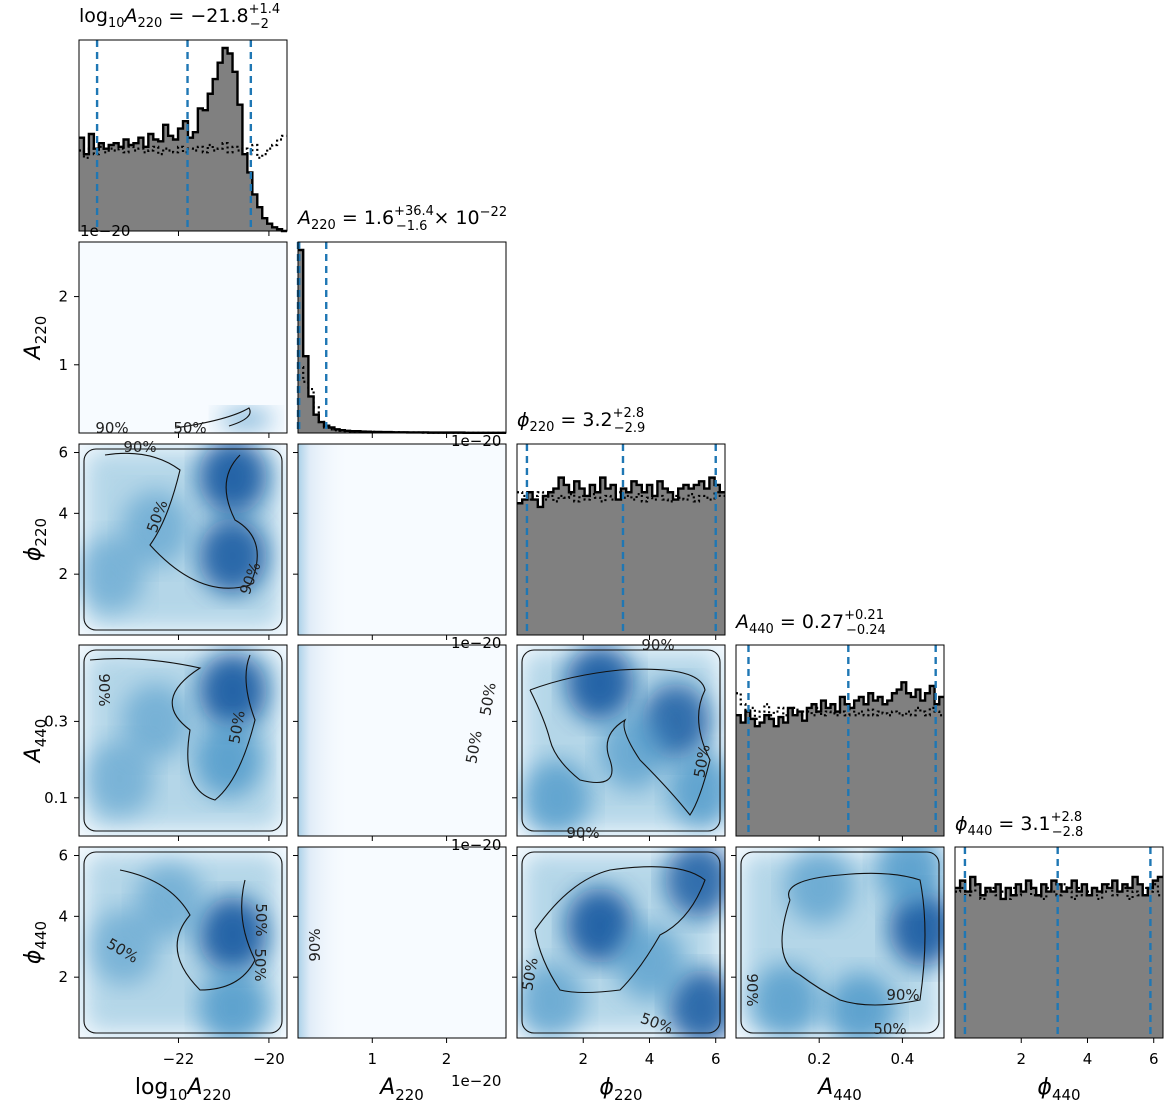 Image resolution: width=1172 pixels, height=1111 pixels. I want to click on title-A220: A220 = 1.6+36.4 −1.6 × 10−22, so click(401, 219).